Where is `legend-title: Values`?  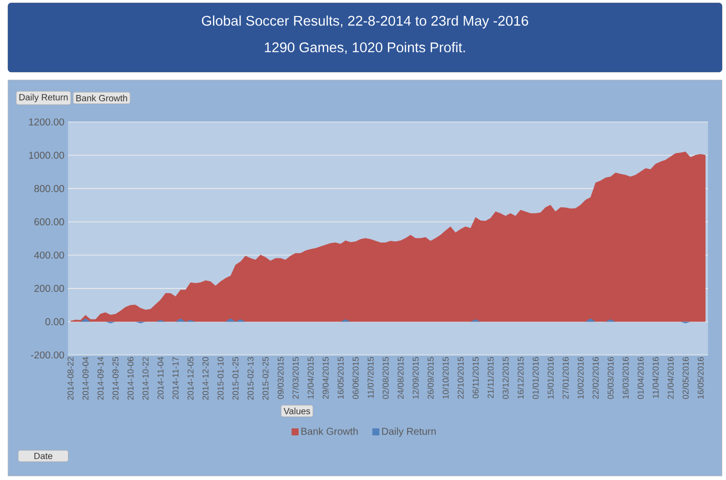
legend-title: Values is located at coordinates (297, 411).